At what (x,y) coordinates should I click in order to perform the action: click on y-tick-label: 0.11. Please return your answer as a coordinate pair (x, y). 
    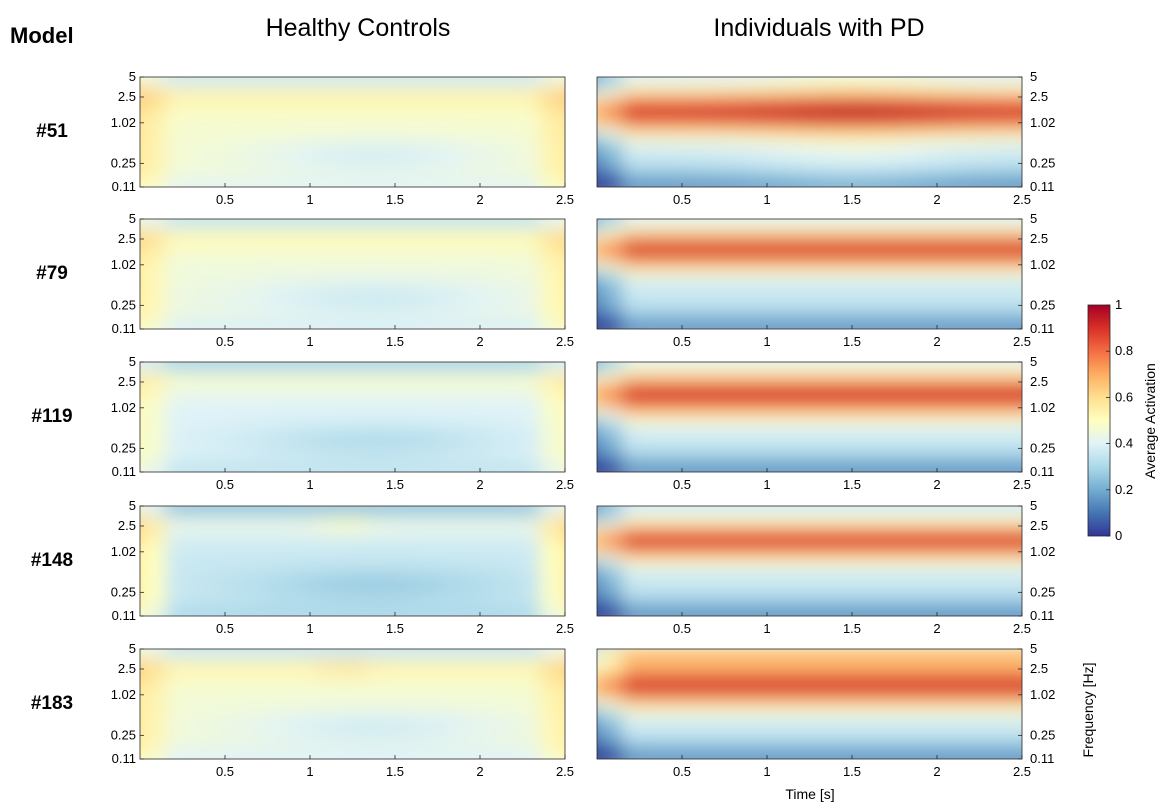
    Looking at the image, I should click on (124, 186).